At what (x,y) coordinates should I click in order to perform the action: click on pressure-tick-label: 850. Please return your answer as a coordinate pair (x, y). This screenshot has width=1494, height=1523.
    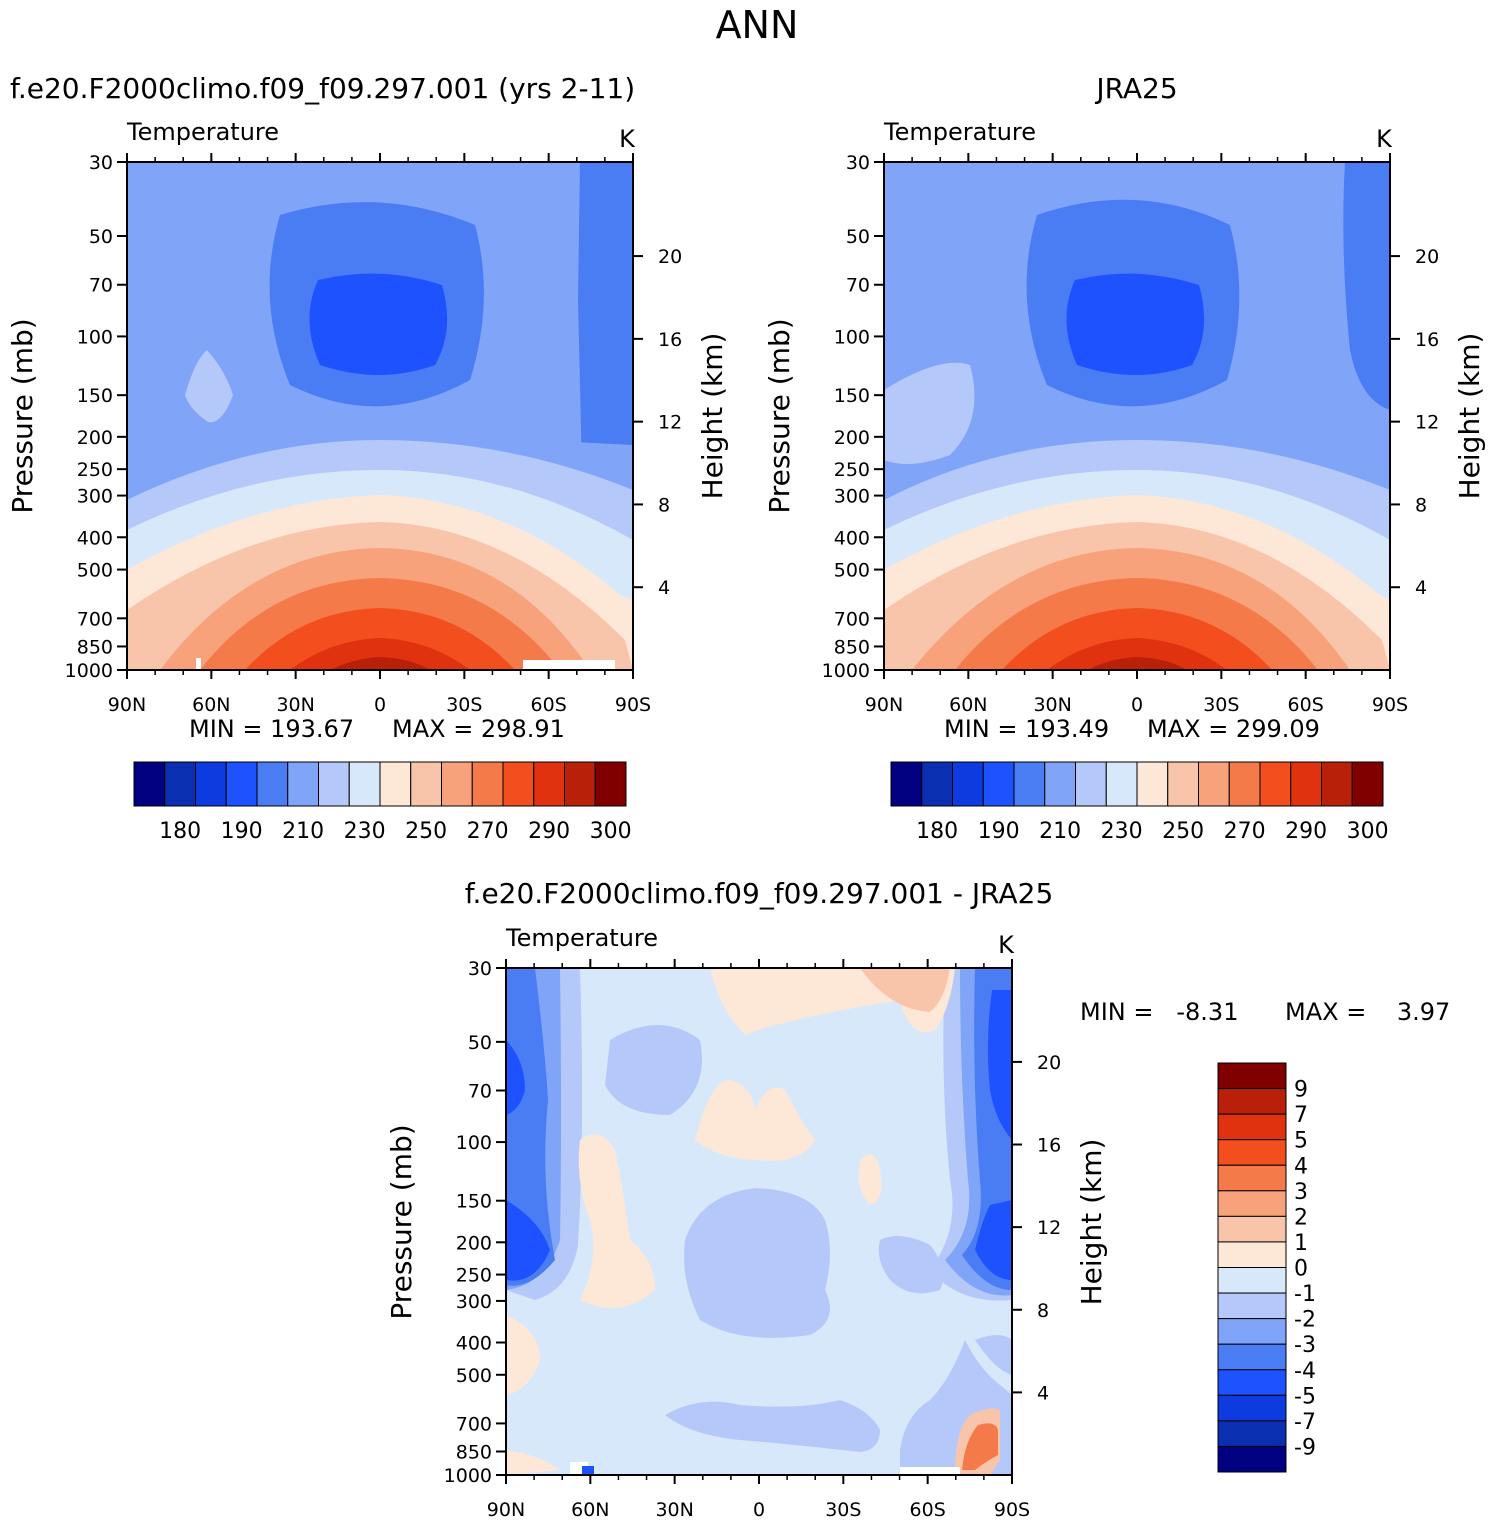
    Looking at the image, I should click on (474, 1453).